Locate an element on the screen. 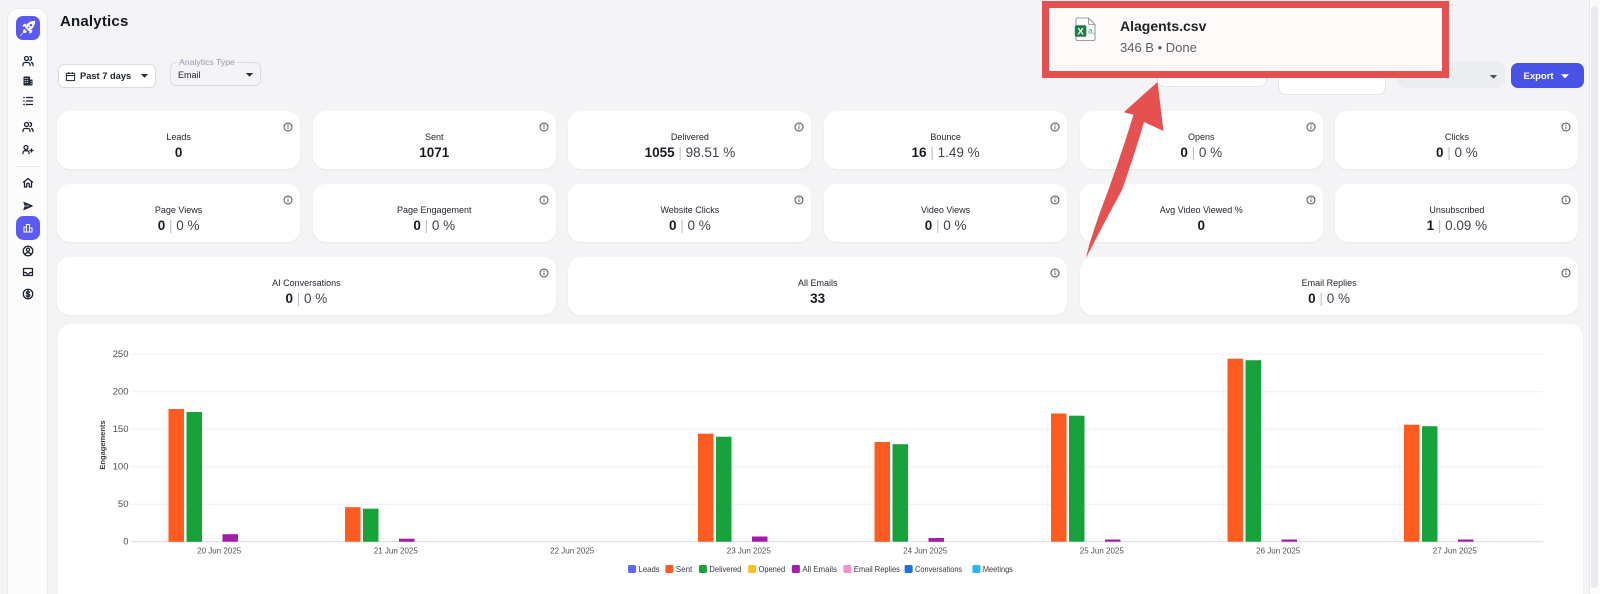 The height and width of the screenshot is (594, 1600). svg-text: Delivered is located at coordinates (725, 569).